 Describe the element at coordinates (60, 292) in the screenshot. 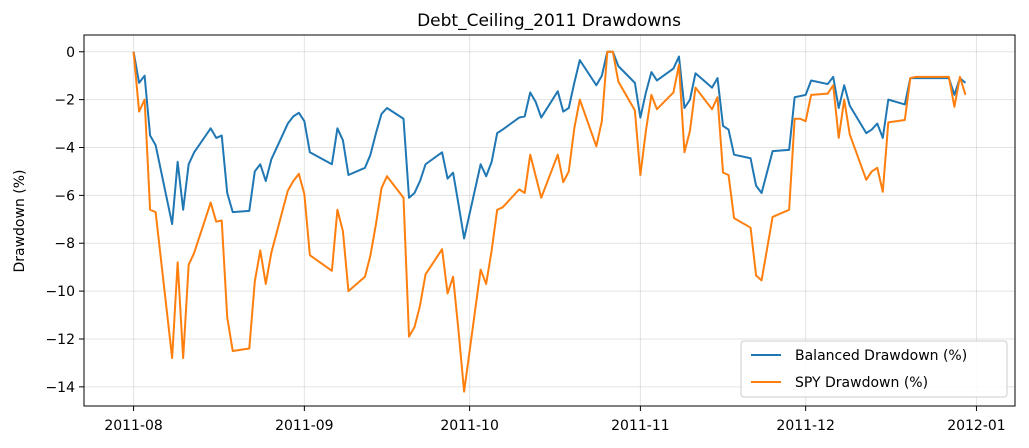

I see `y-tick-label: −10` at that location.